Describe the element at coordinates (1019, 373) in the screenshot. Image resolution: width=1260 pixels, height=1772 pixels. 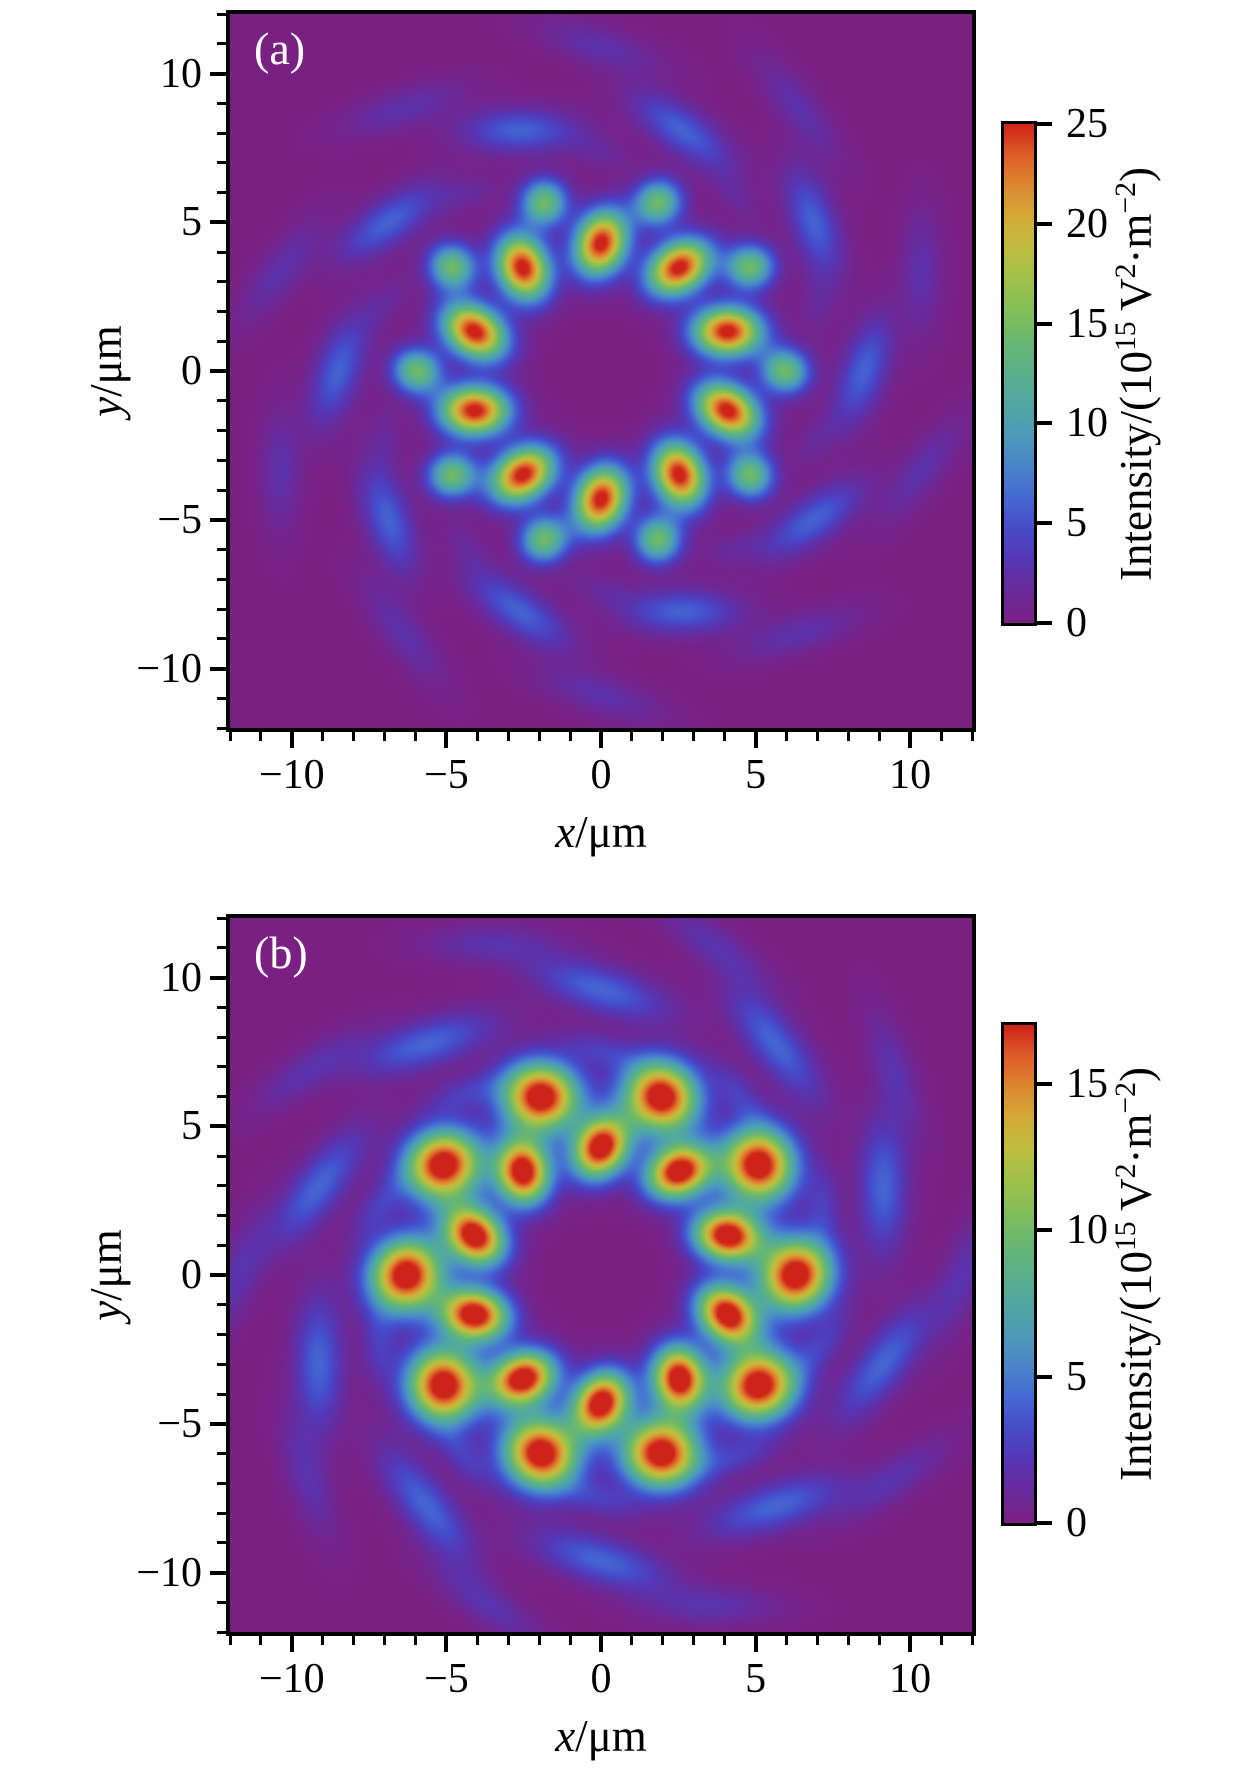
I see `colorbar-a` at that location.